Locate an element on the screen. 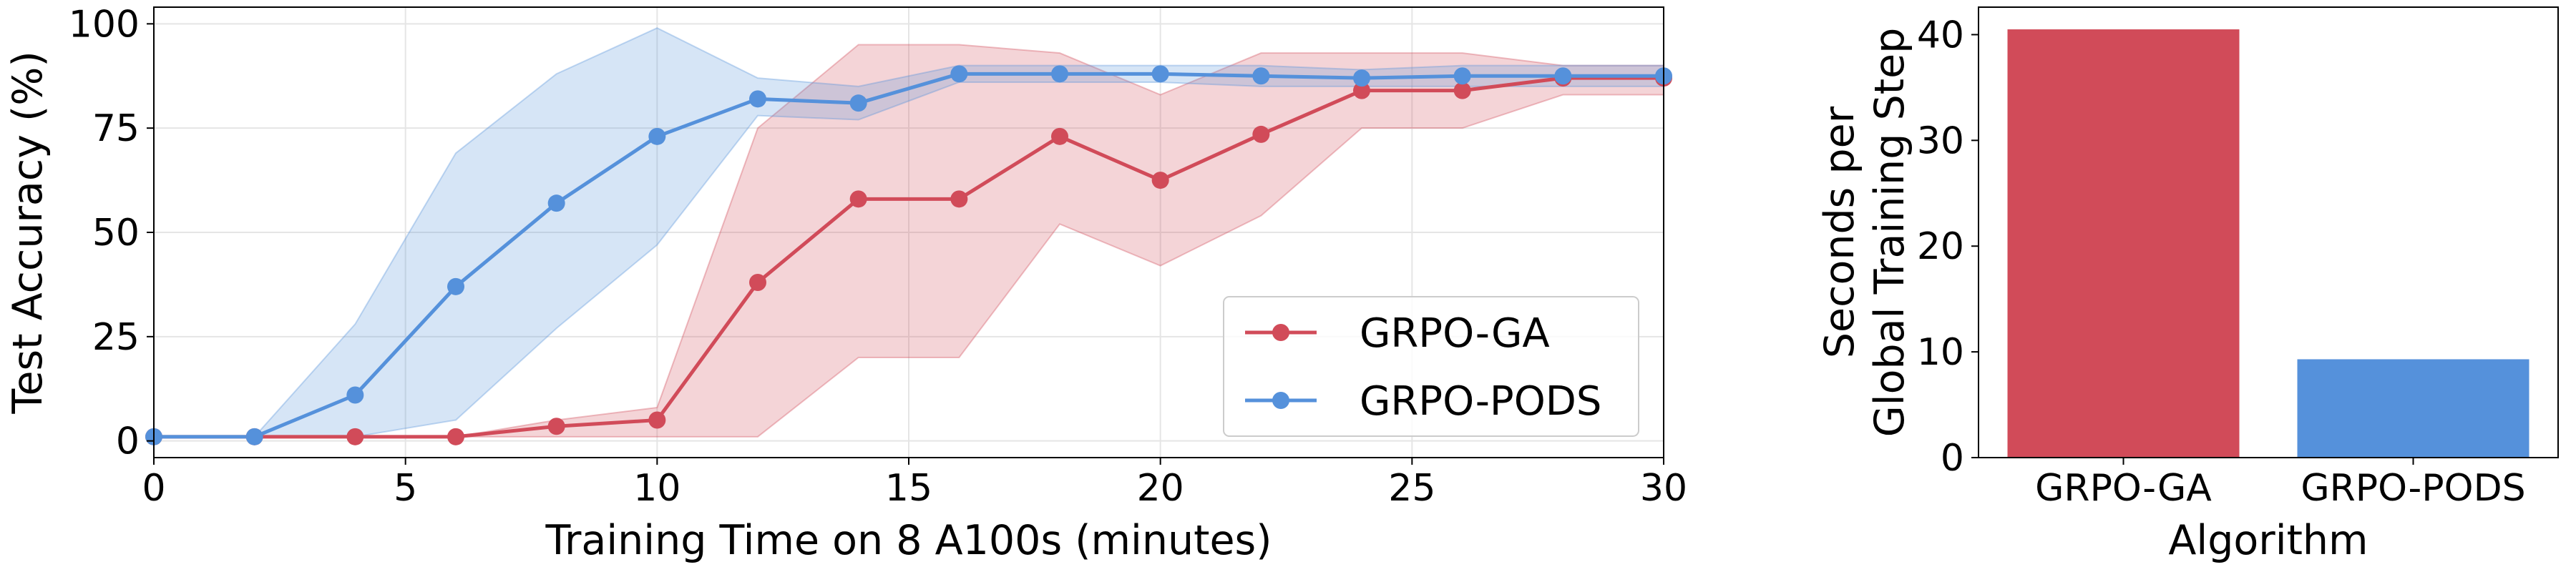 This screenshot has height=572, width=2576. legend-label-grpo-pods: GRPO-PODS is located at coordinates (1480, 401).